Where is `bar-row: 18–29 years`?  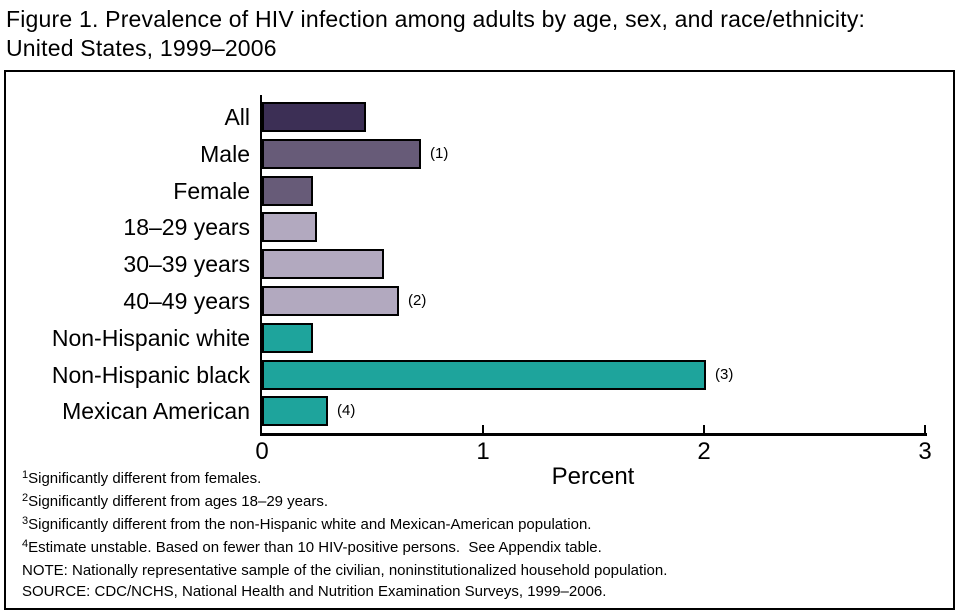 bar-row: 18–29 years is located at coordinates (479, 227).